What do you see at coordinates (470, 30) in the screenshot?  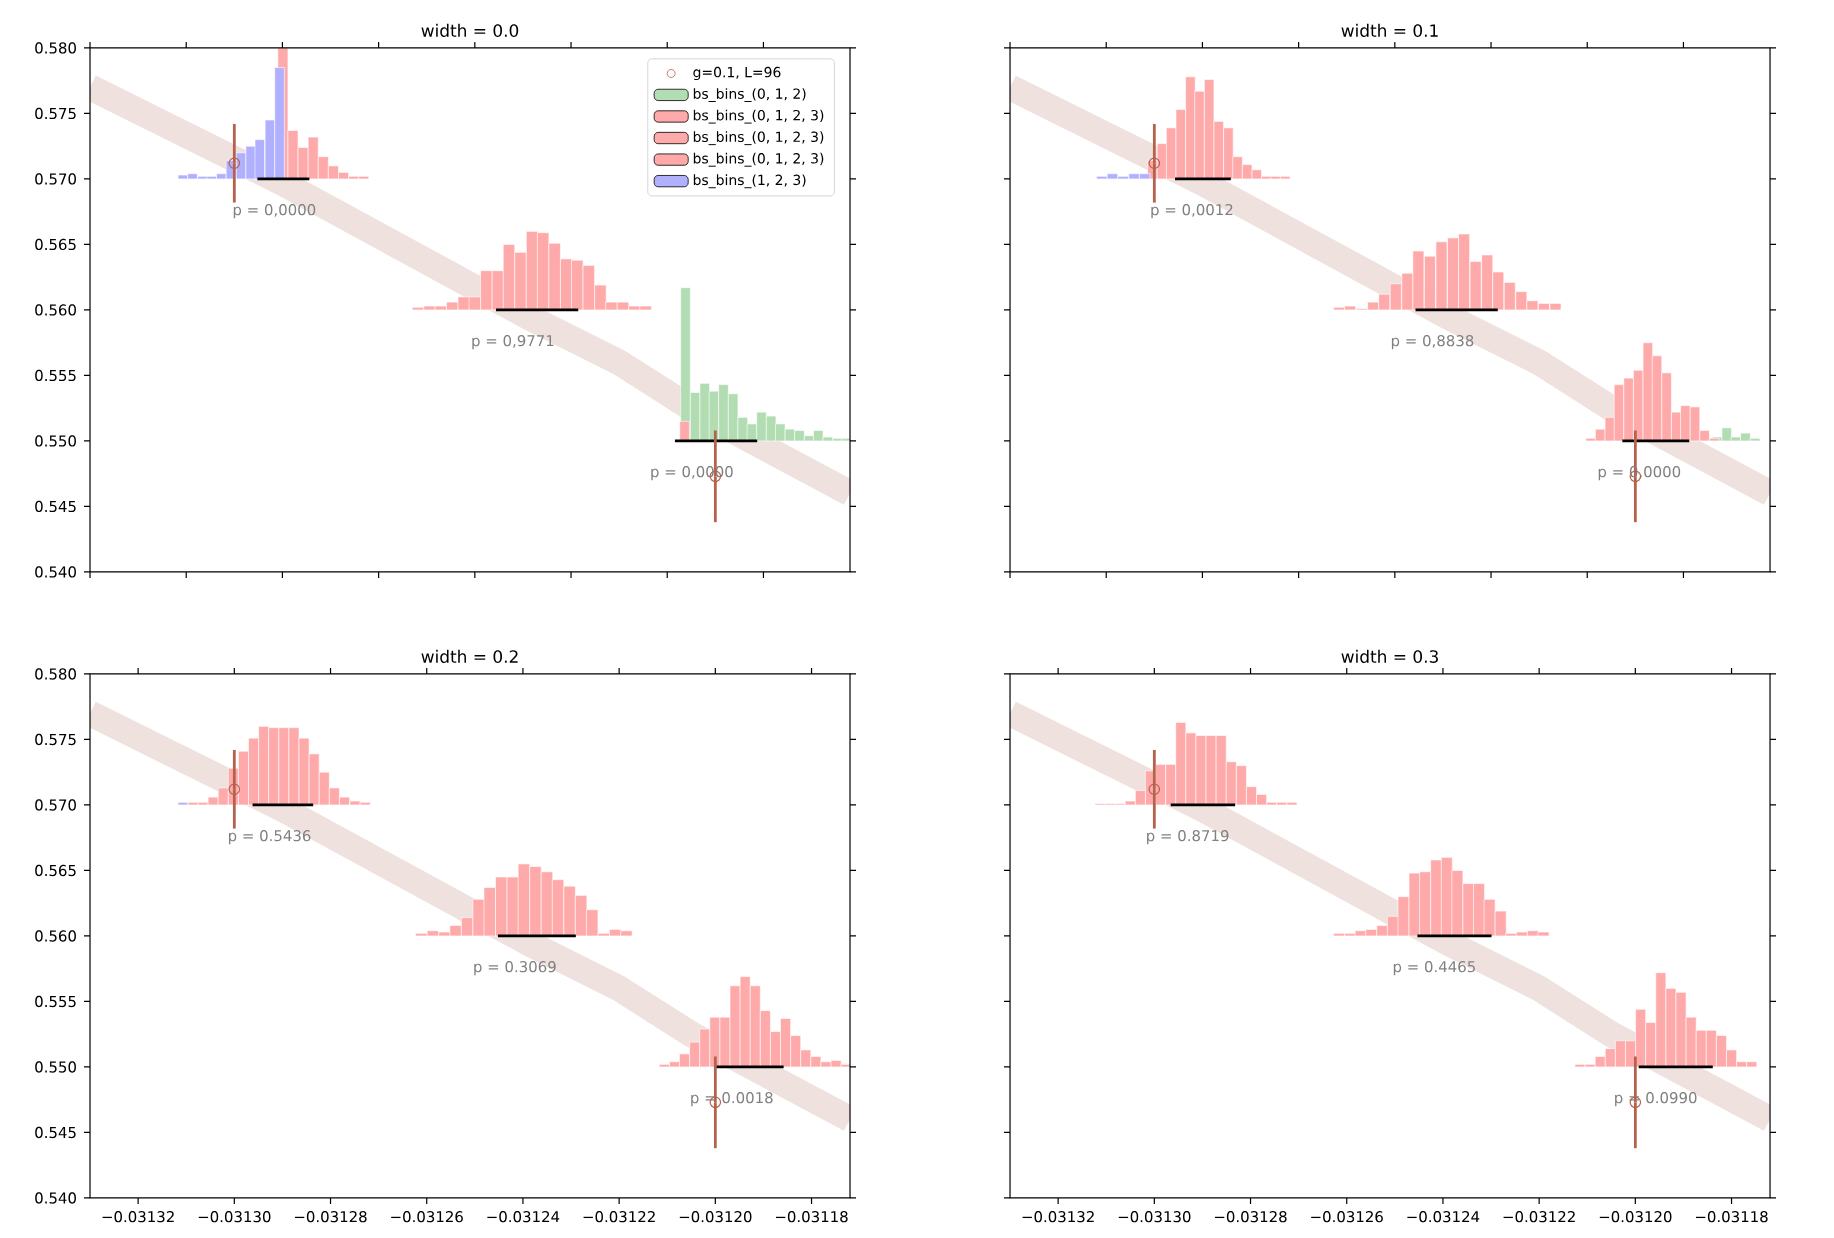 I see `chart-title: width = 0.0` at bounding box center [470, 30].